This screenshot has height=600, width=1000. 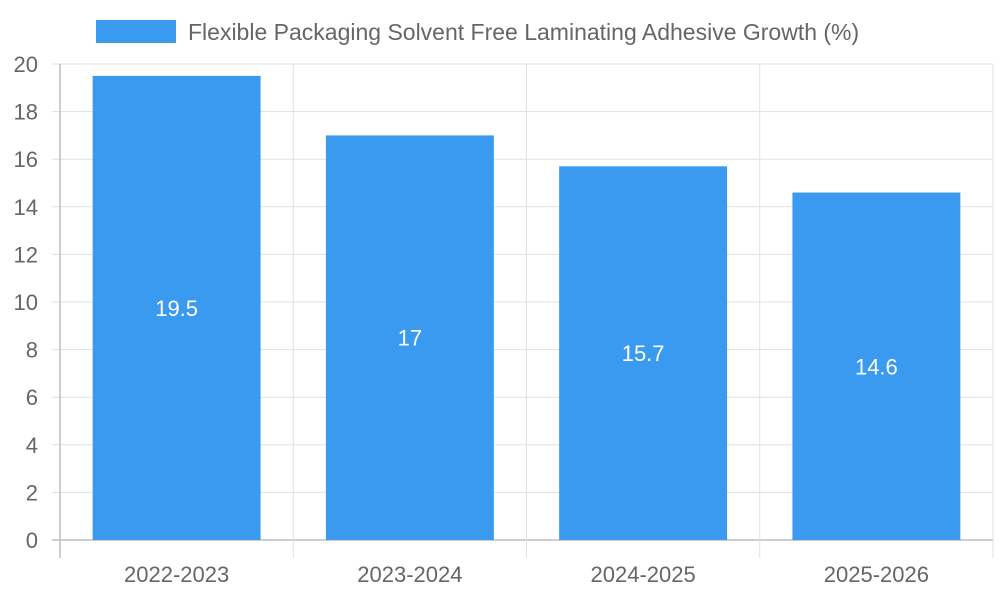 What do you see at coordinates (32, 540) in the screenshot?
I see `y-tick-label: 0` at bounding box center [32, 540].